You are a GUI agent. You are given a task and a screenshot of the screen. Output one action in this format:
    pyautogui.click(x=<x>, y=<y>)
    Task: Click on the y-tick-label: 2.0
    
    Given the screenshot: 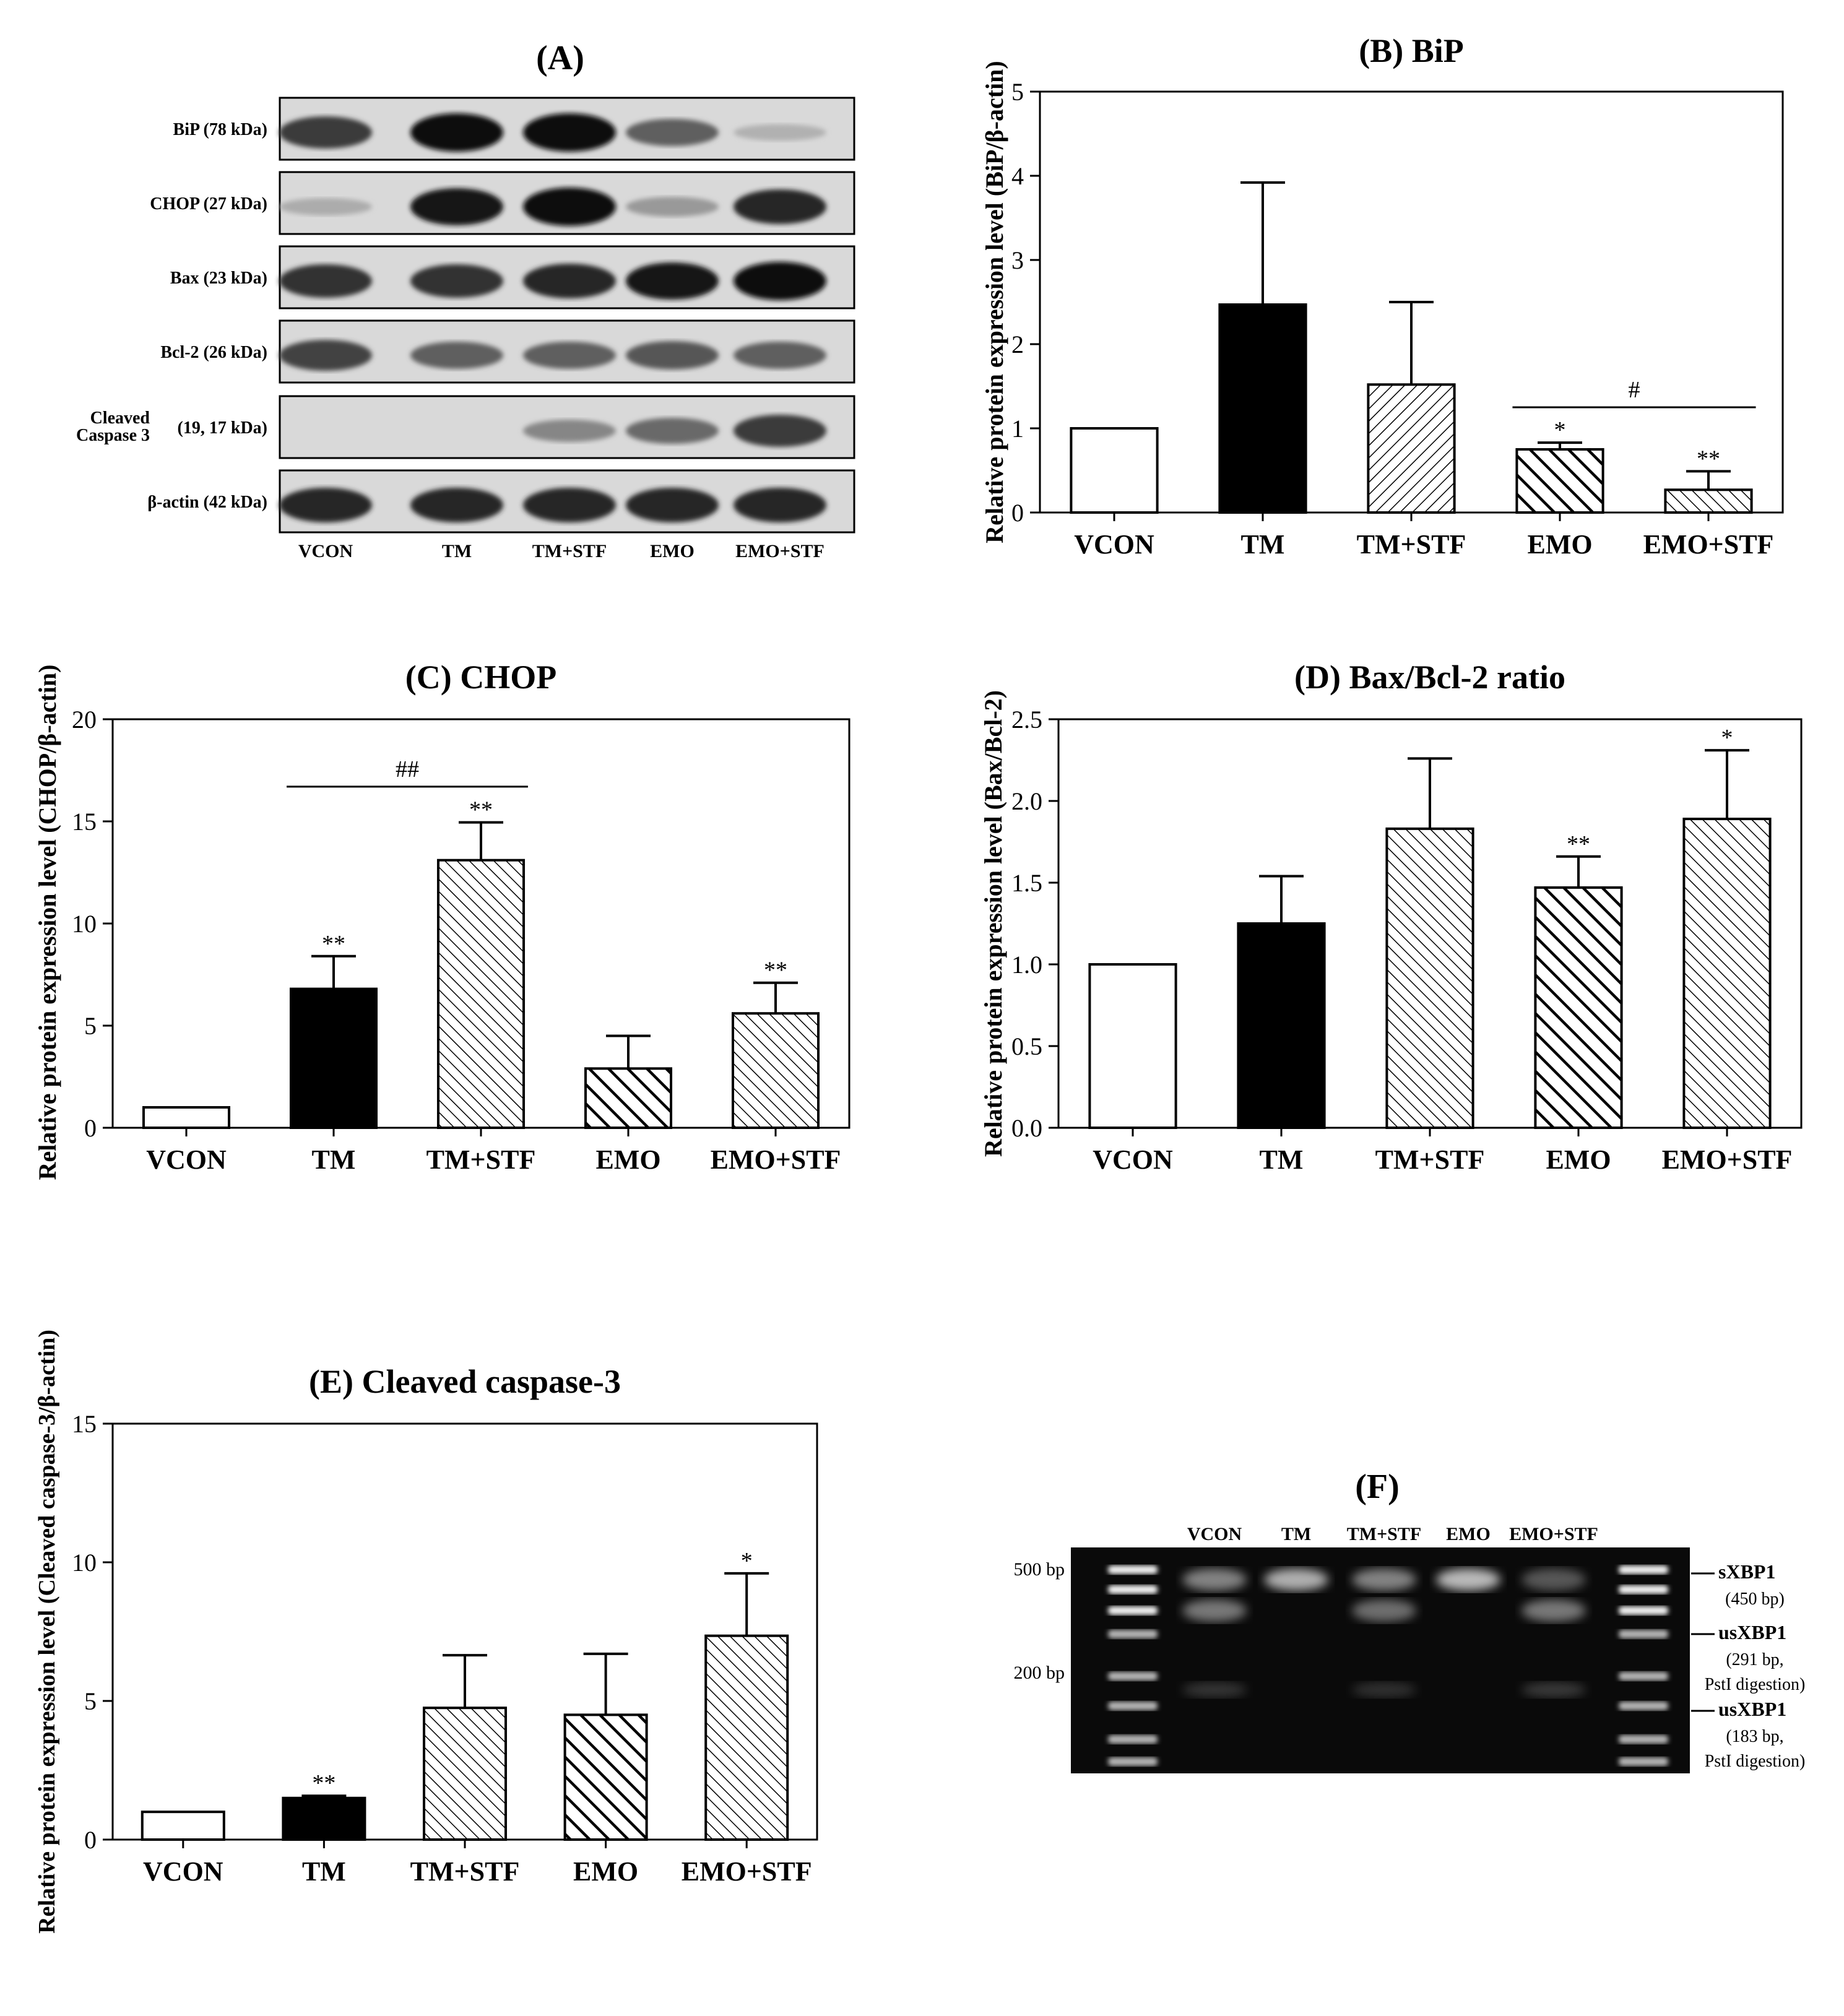 What is the action you would take?
    pyautogui.click(x=1027, y=801)
    